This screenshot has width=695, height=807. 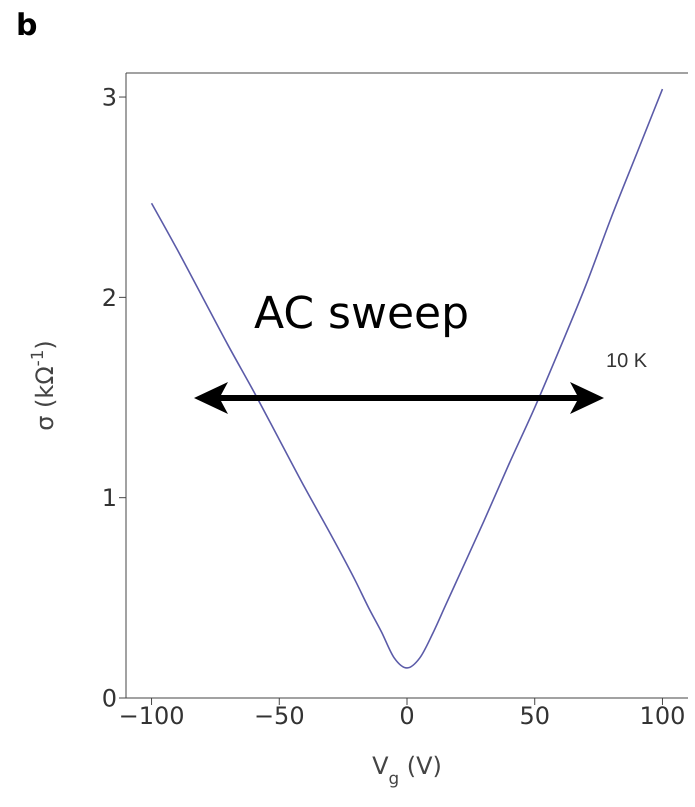 What do you see at coordinates (627, 361) in the screenshot?
I see `annotation: 10 K` at bounding box center [627, 361].